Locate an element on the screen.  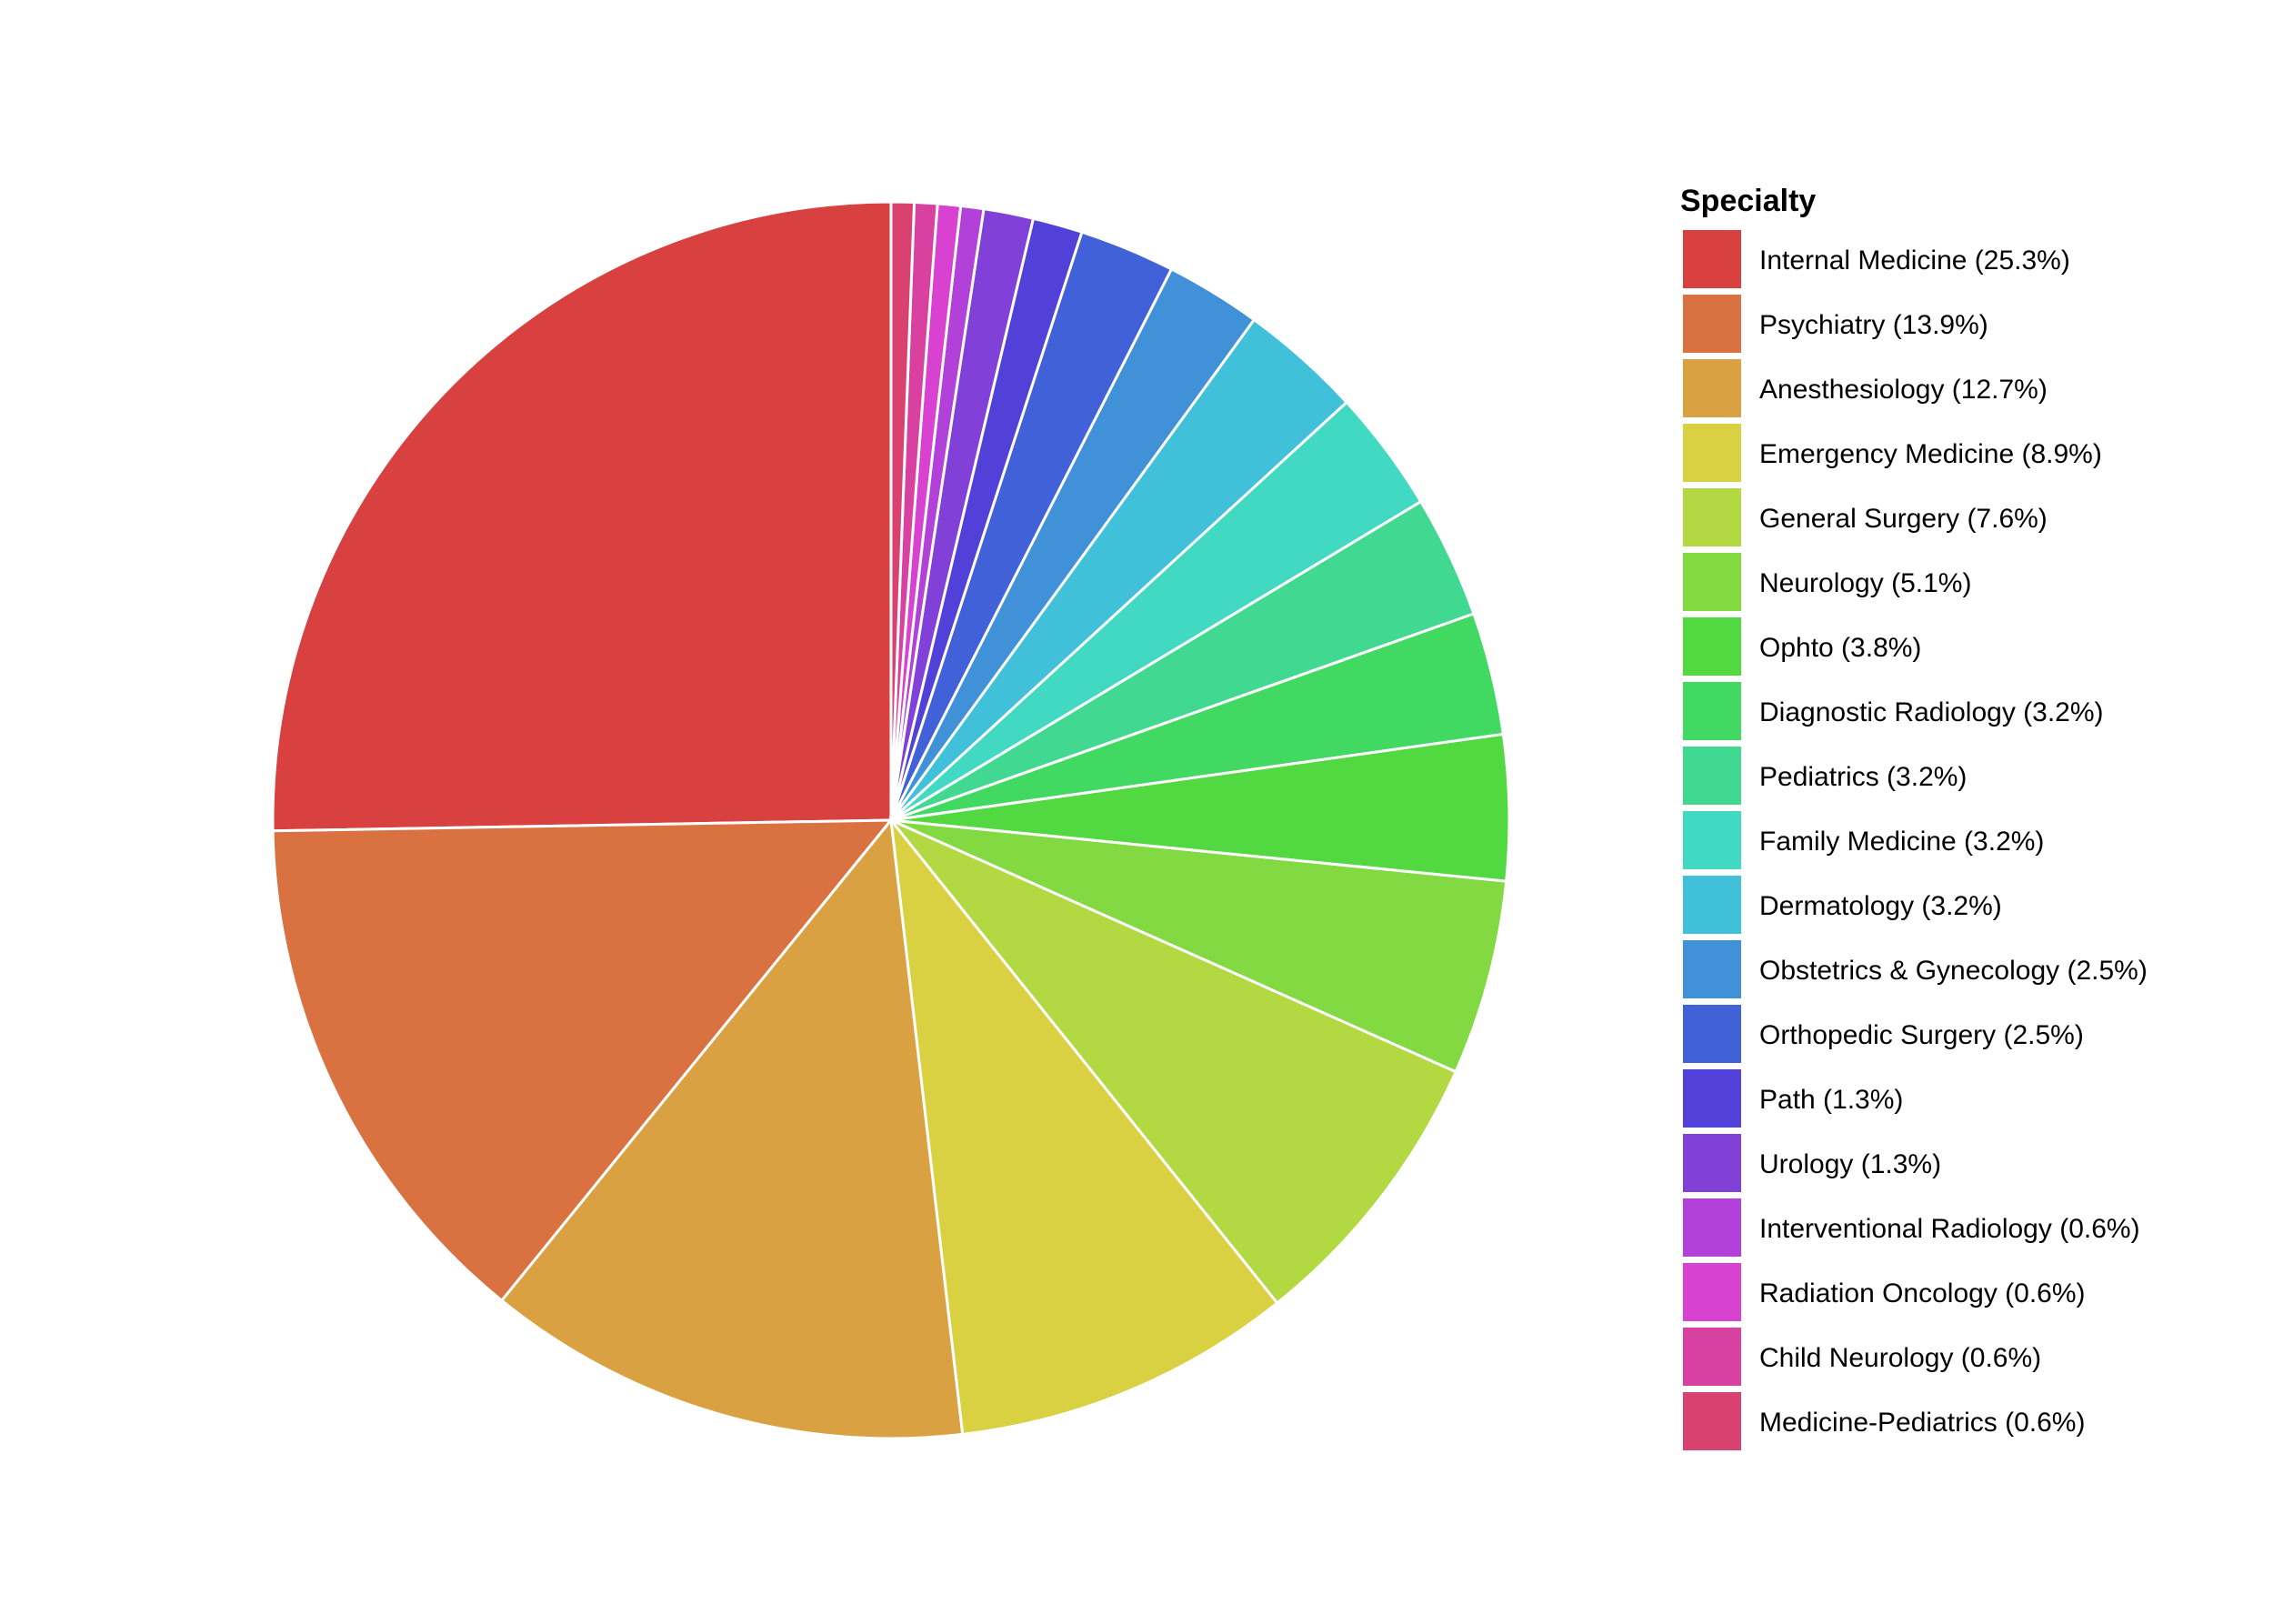
legend-item: Anesthesiology (12.7%) is located at coordinates (1865, 388).